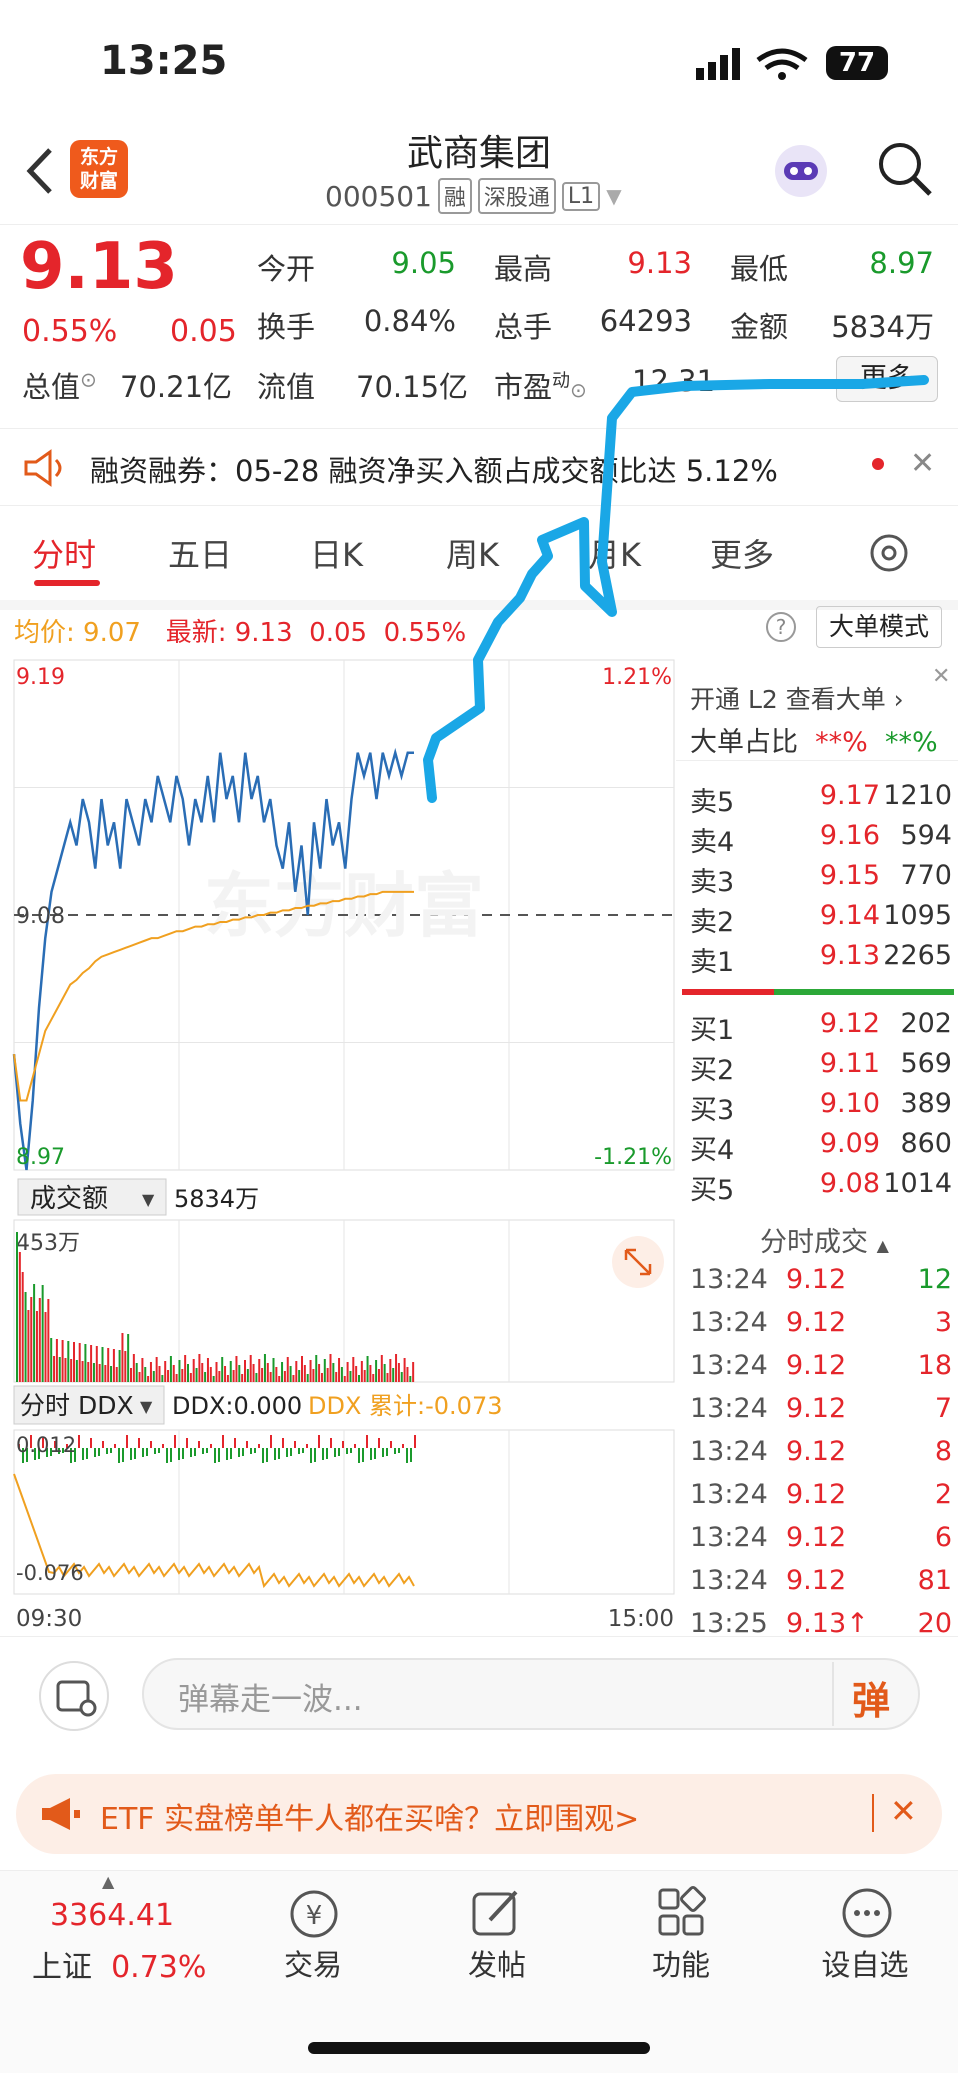  Describe the element at coordinates (74, 1696) in the screenshot. I see `danmaku-settings-icon` at that location.